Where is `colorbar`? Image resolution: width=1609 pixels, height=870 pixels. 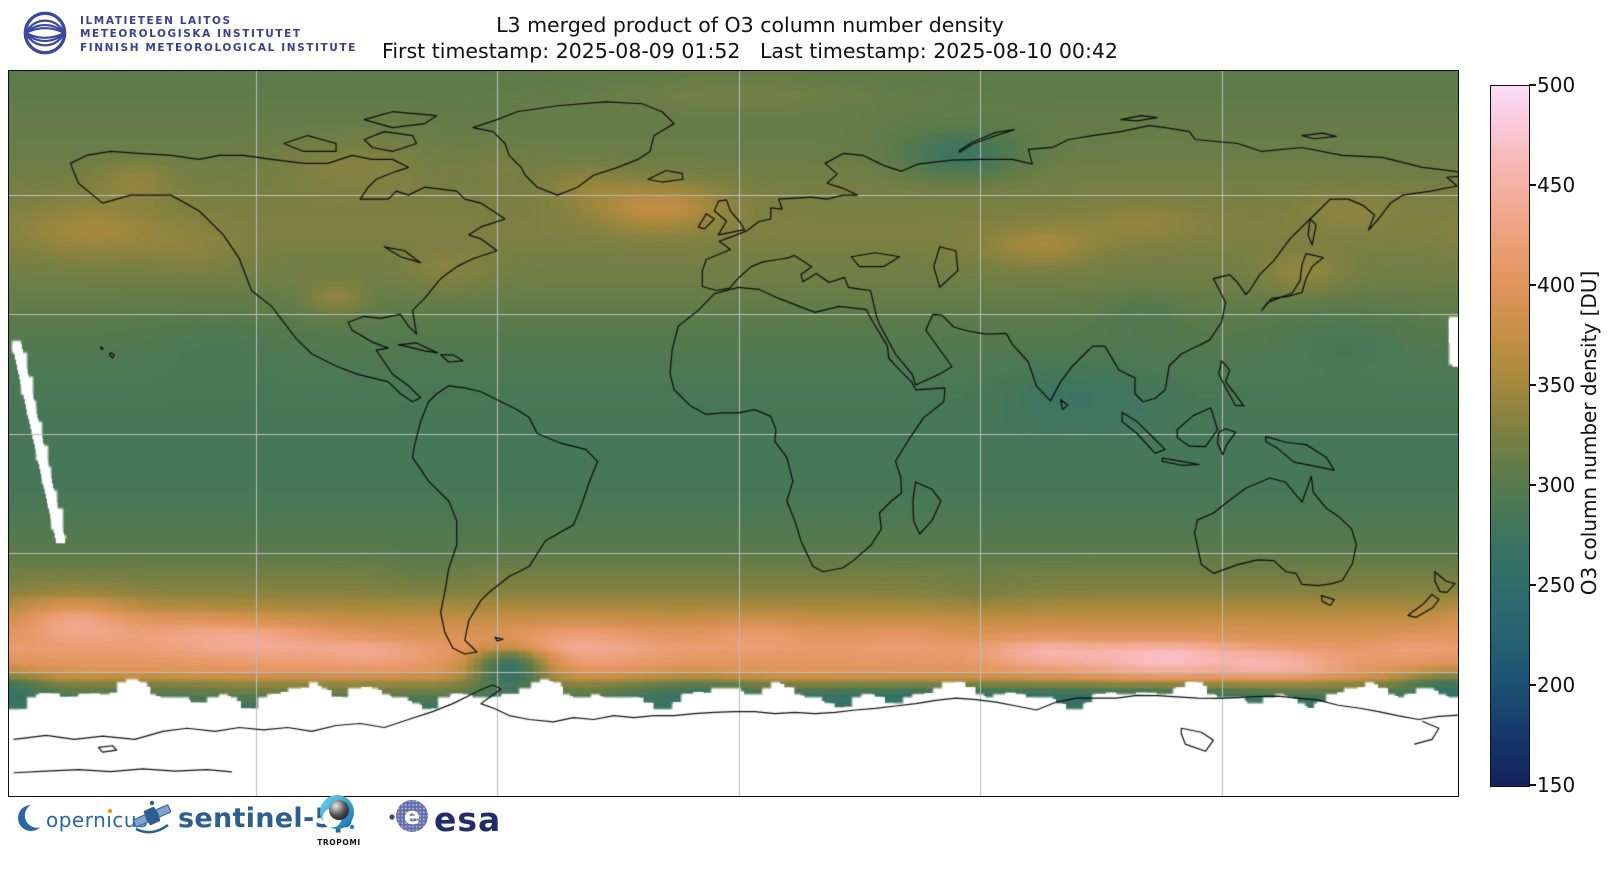
colorbar is located at coordinates (1510, 436).